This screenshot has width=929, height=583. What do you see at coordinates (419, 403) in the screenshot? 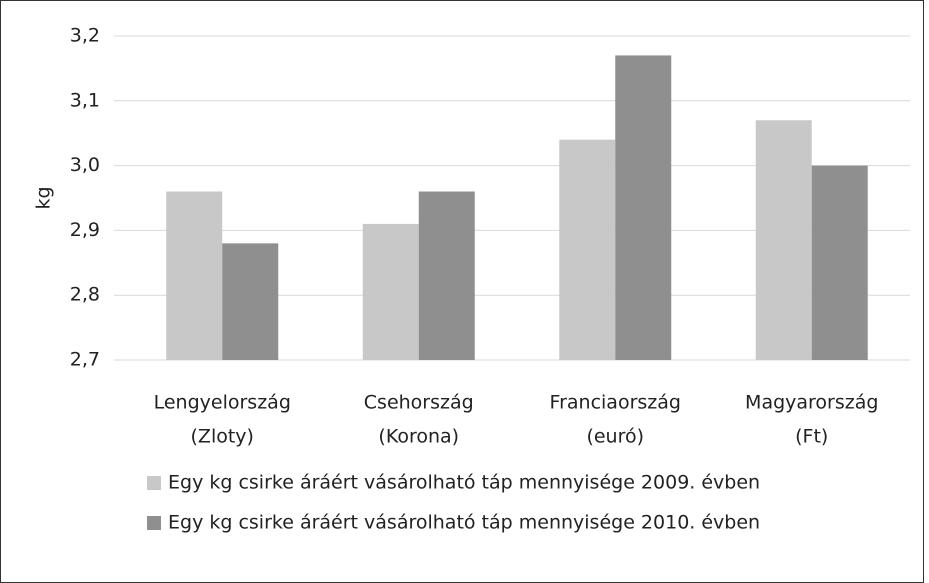
I see `x-tick-label: Csehország` at bounding box center [419, 403].